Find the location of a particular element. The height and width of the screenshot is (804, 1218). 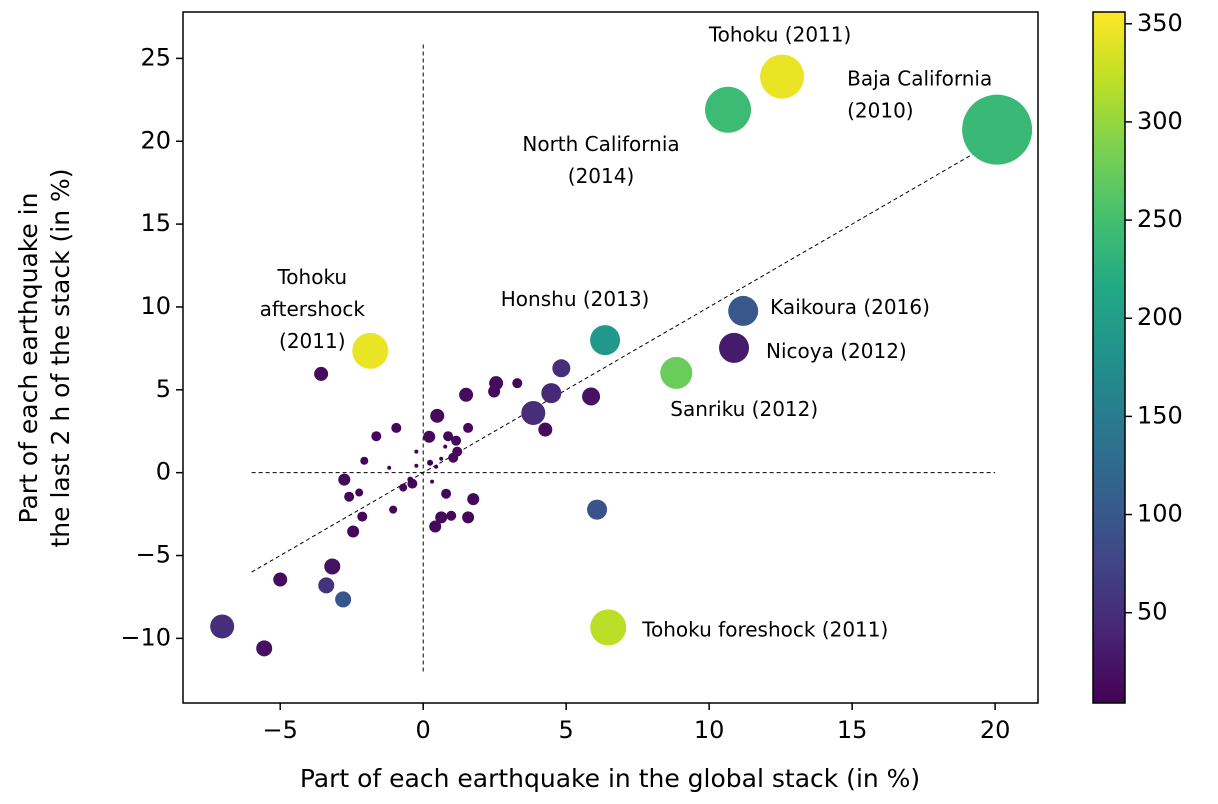

annotation: North California (2014) is located at coordinates (600, 159).